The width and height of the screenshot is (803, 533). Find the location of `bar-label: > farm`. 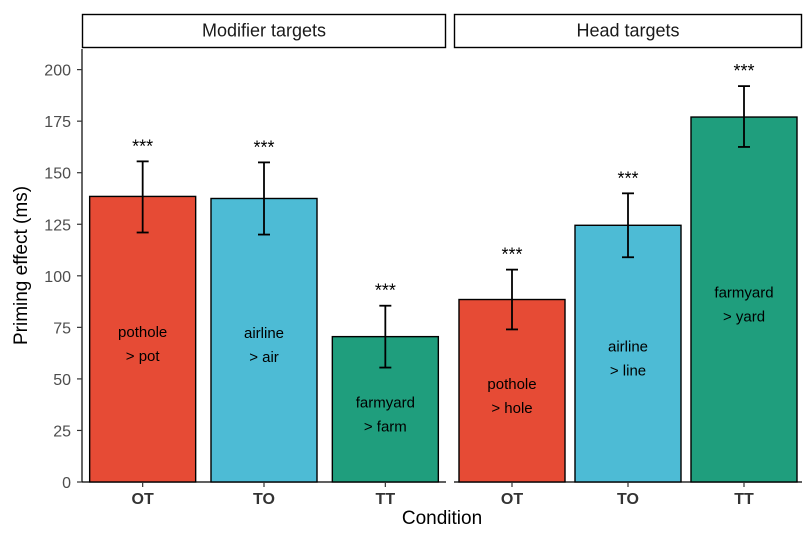

bar-label: > farm is located at coordinates (385, 426).